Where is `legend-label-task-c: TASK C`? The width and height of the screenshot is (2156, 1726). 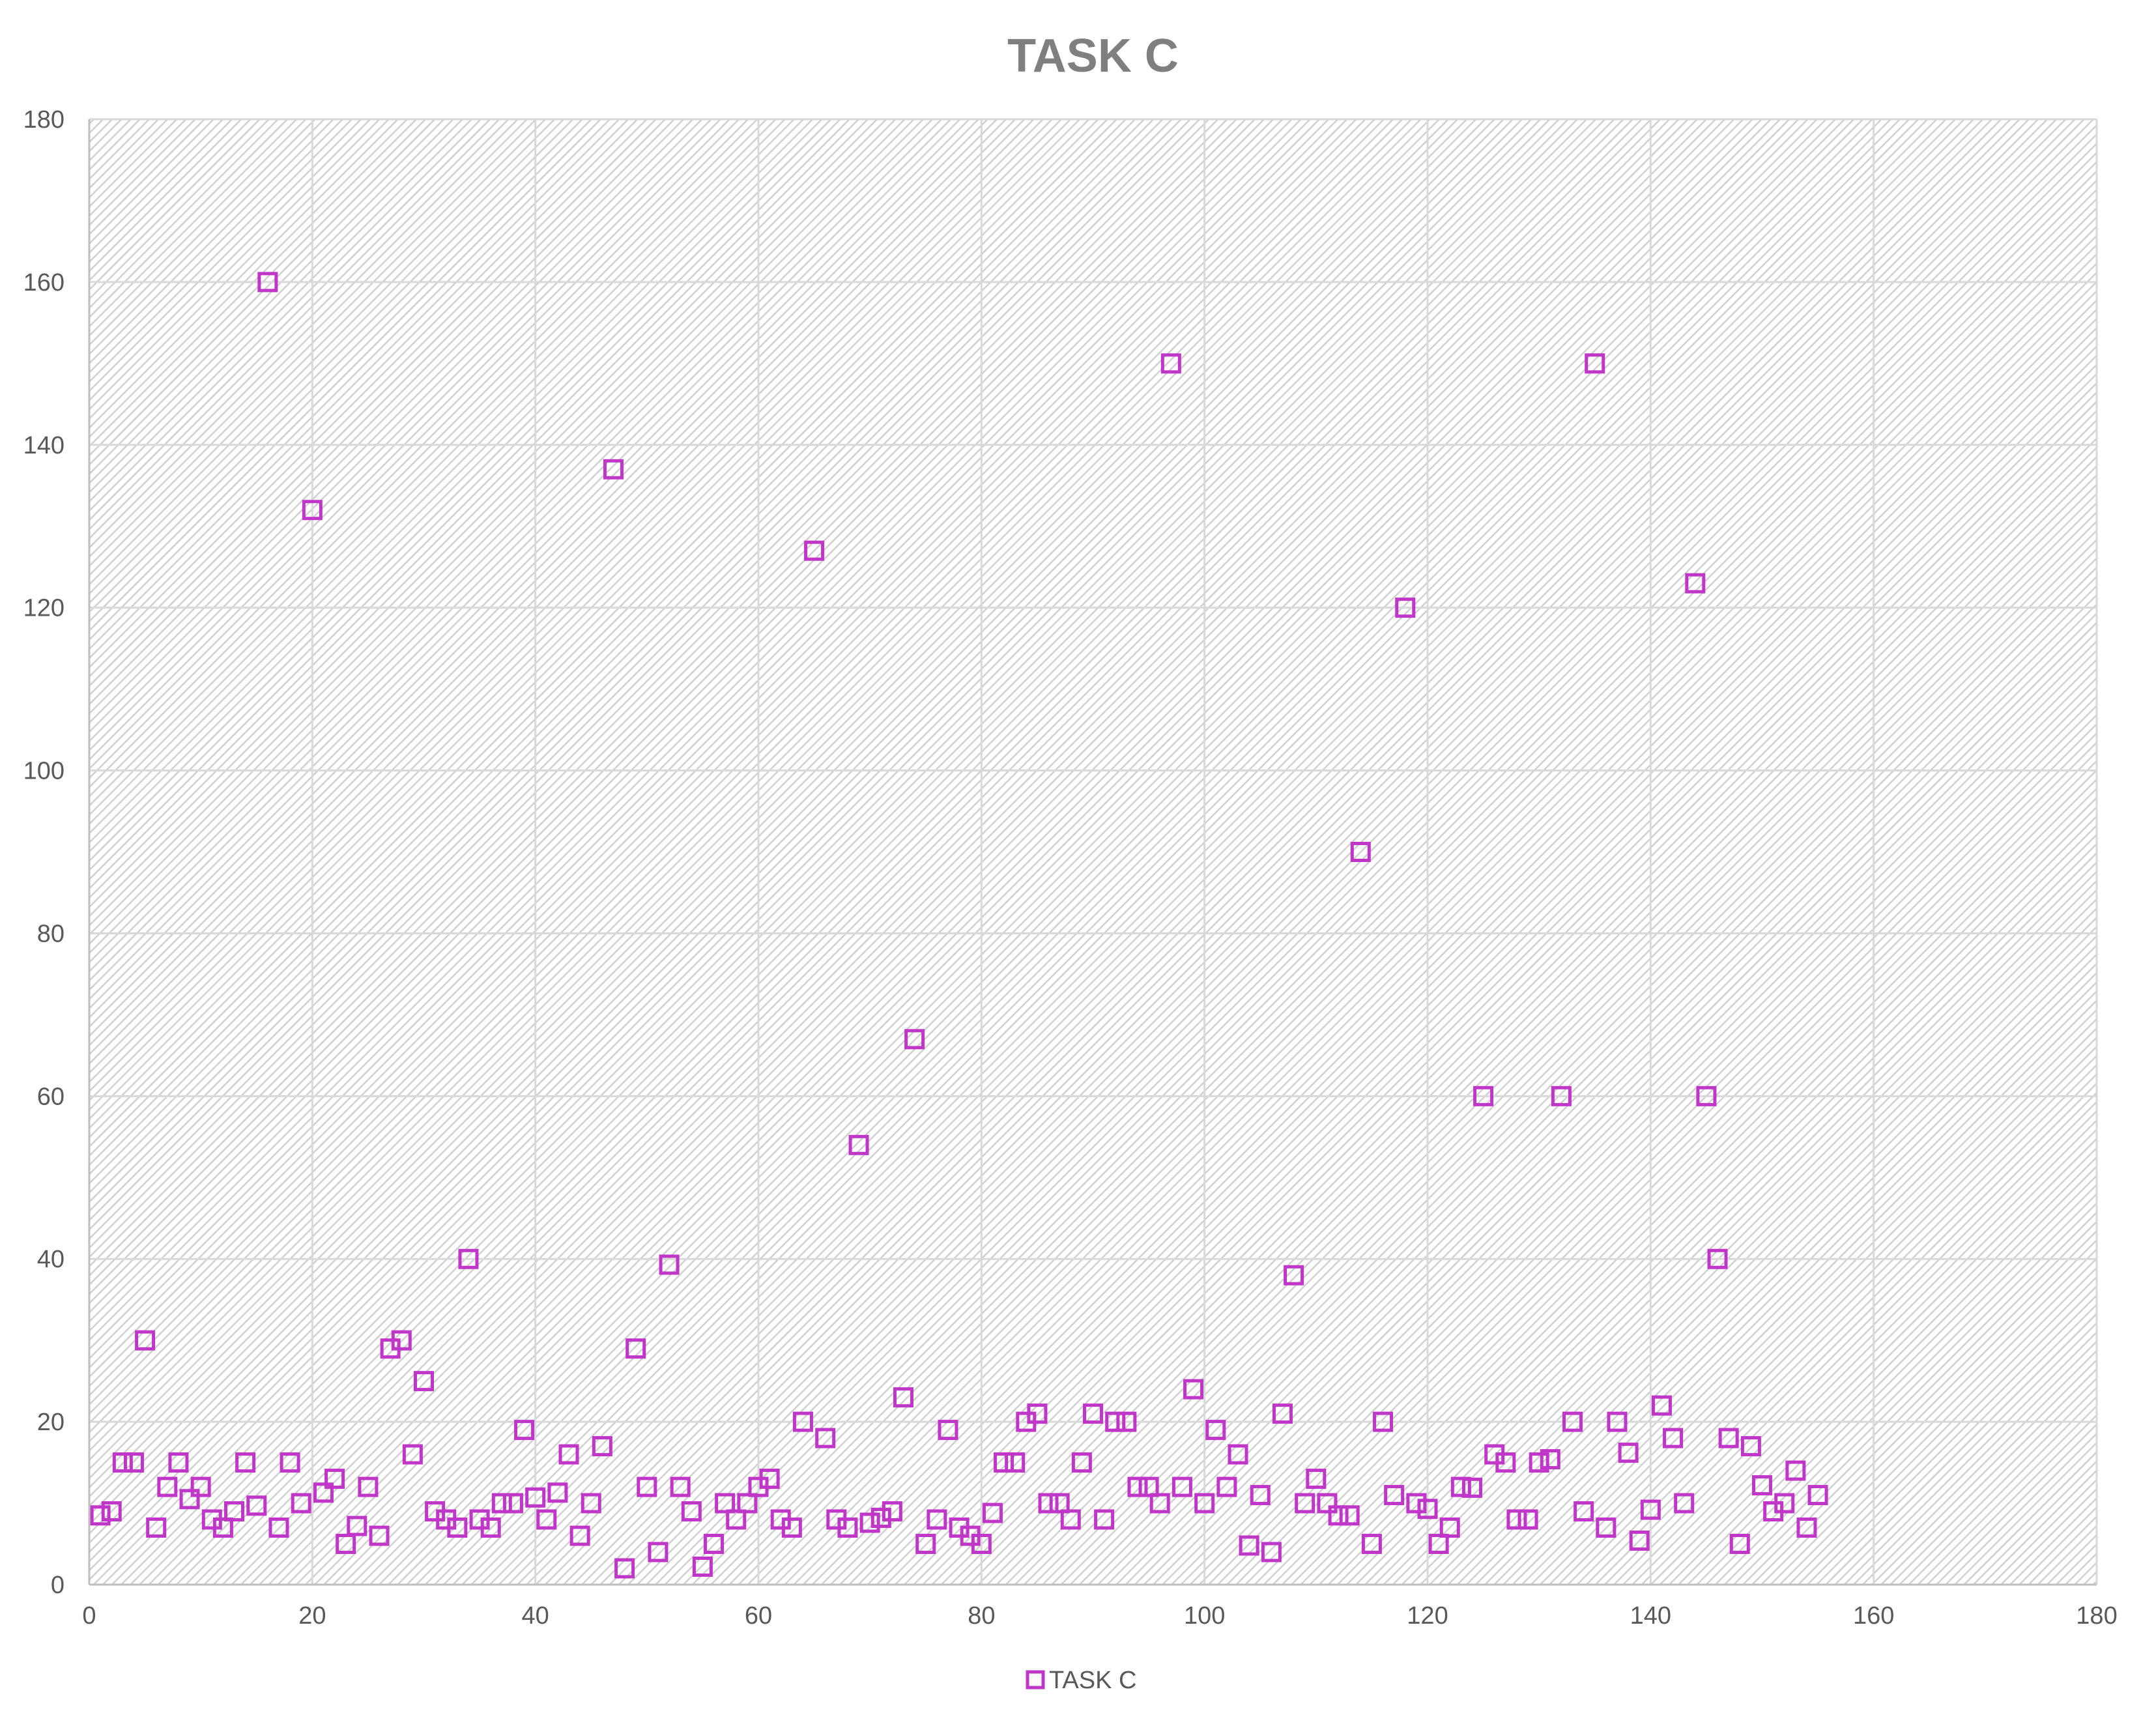
legend-label-task-c: TASK C is located at coordinates (1092, 1680).